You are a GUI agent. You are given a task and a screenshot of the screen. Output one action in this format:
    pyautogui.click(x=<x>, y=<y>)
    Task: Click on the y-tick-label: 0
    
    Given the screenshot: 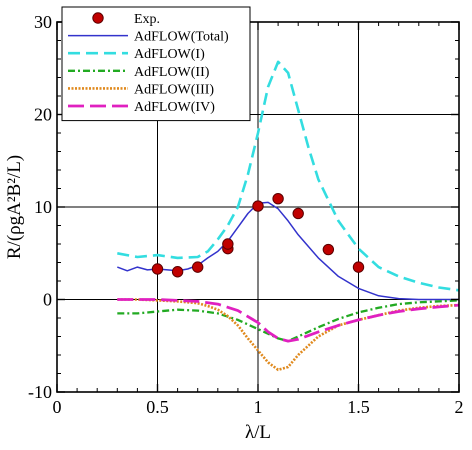 What is the action you would take?
    pyautogui.click(x=47, y=300)
    